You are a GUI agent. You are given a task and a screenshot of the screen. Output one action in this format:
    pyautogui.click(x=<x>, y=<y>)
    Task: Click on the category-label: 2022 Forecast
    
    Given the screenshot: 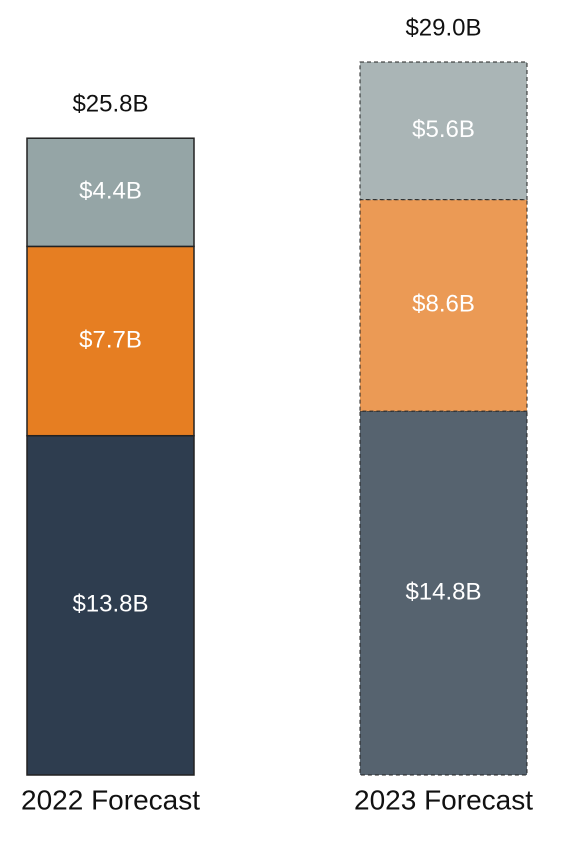 What is the action you would take?
    pyautogui.click(x=110, y=799)
    